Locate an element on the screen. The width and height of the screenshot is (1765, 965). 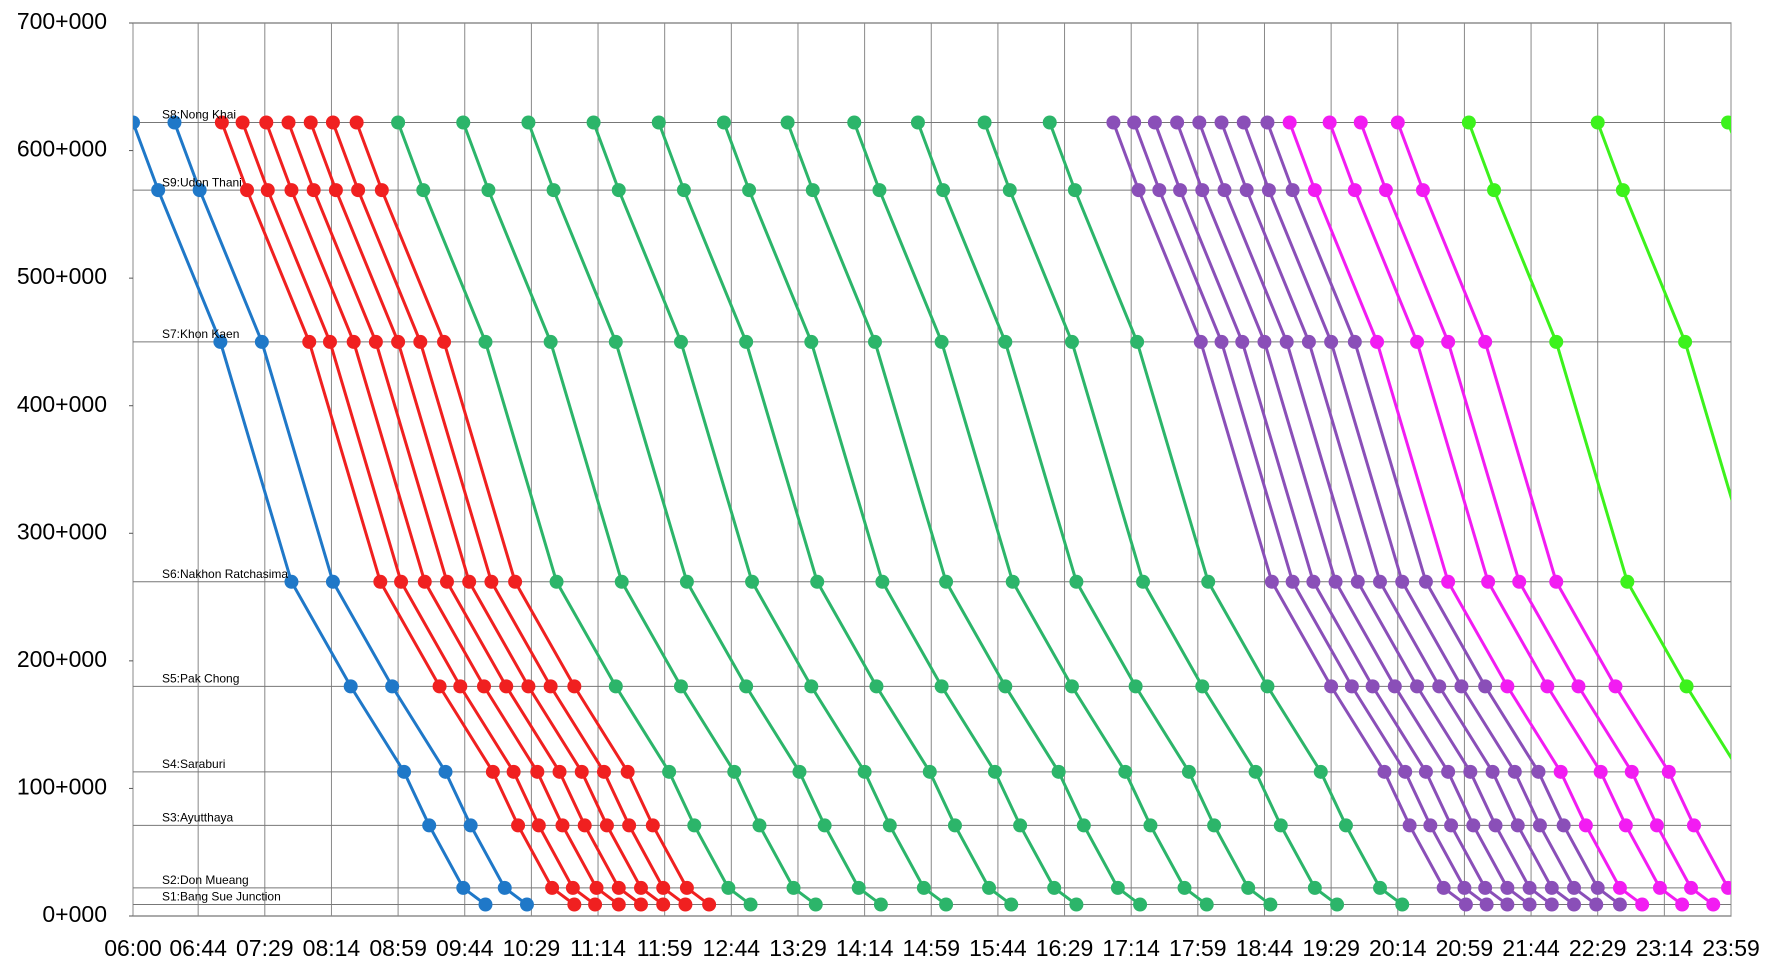
x-tick-label: 12:44 is located at coordinates (732, 948).